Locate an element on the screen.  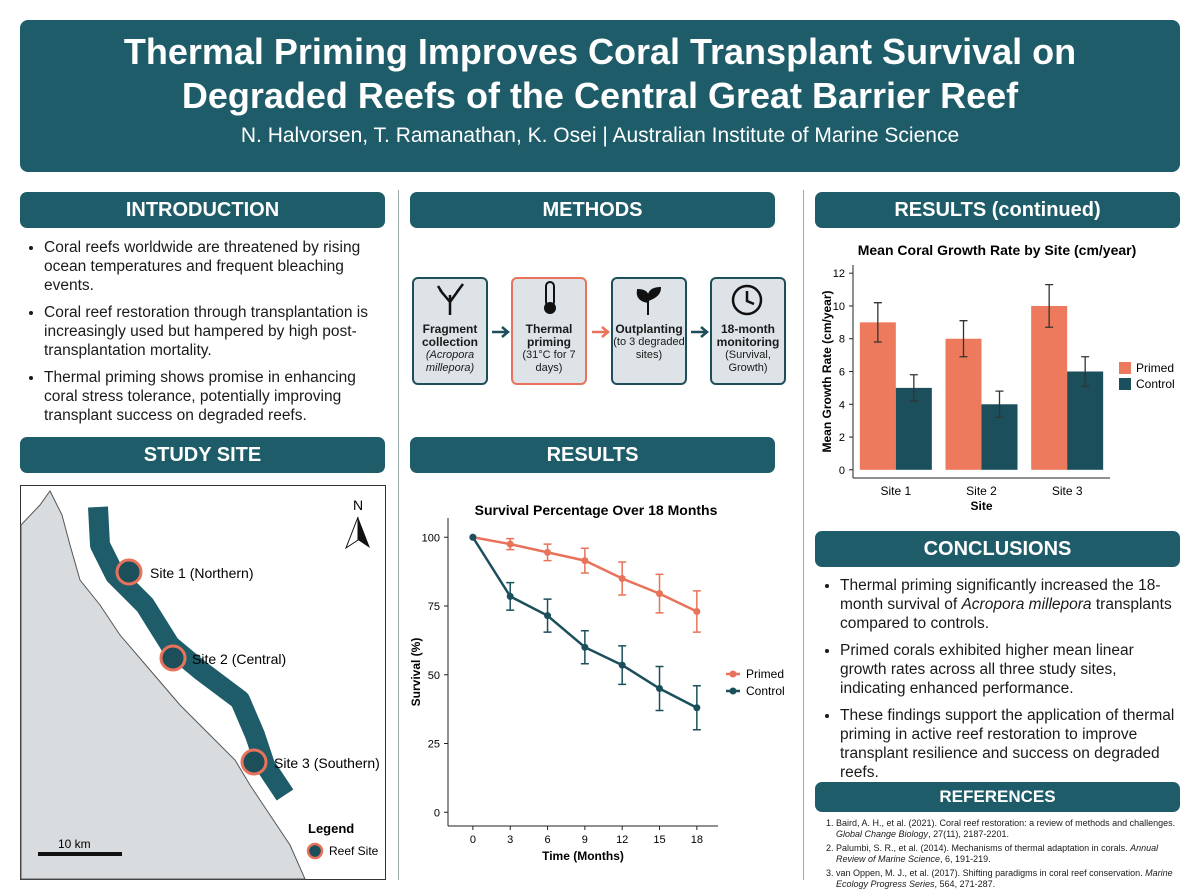
y-axis-label: Survival (%) is located at coordinates (416, 672).